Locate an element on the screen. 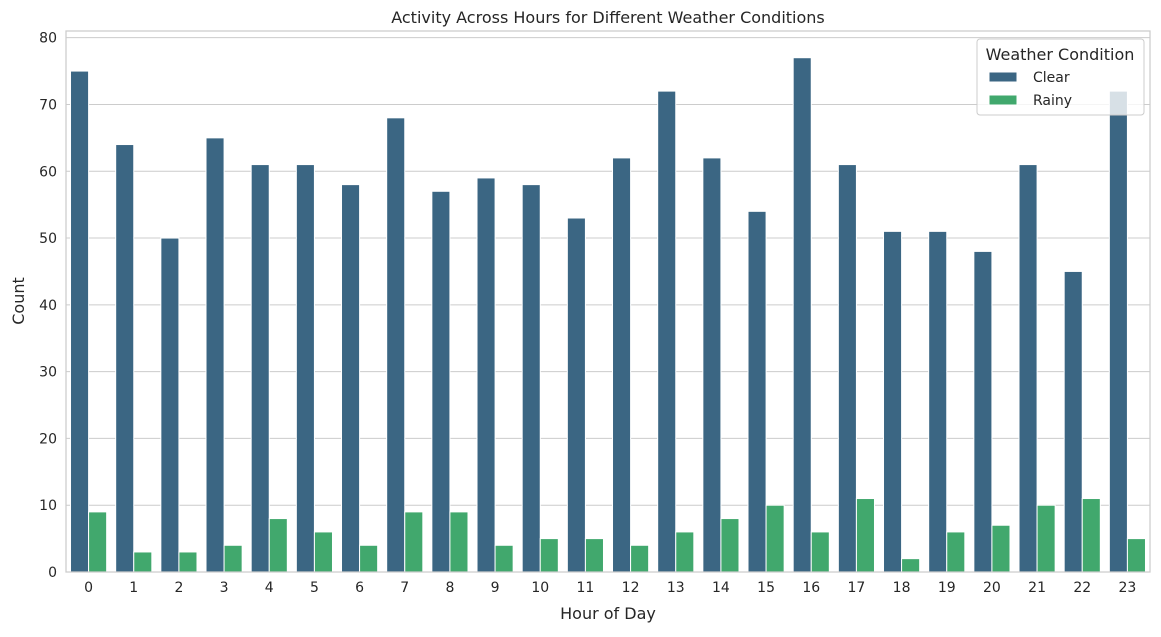 The image size is (1161, 637). x-tick-label: 4 is located at coordinates (269, 588).